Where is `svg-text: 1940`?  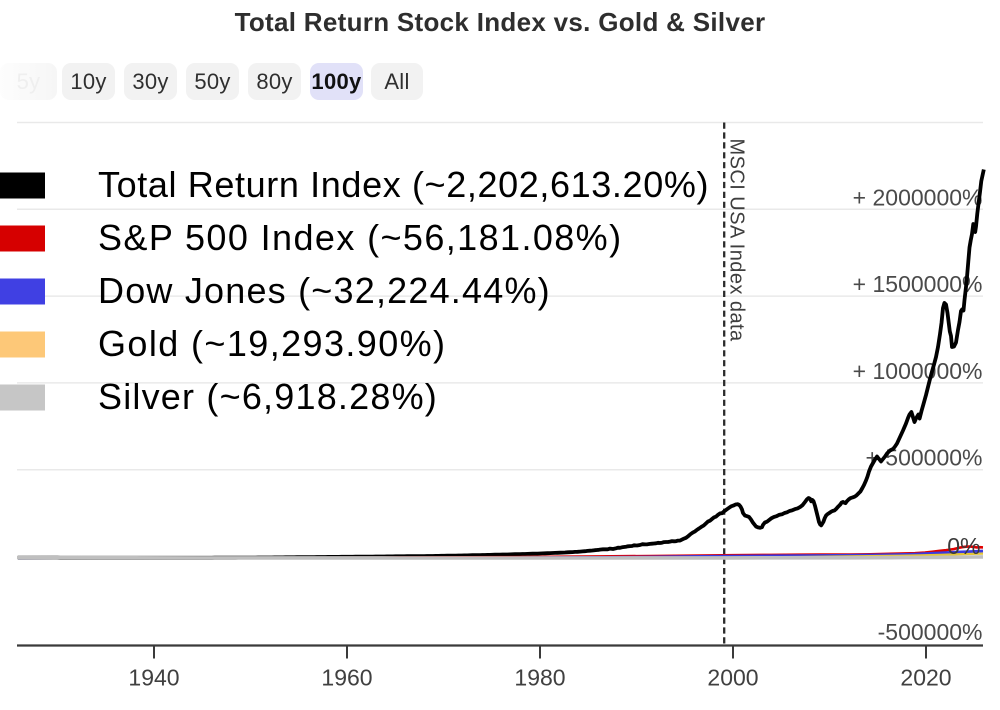 svg-text: 1940 is located at coordinates (153, 678).